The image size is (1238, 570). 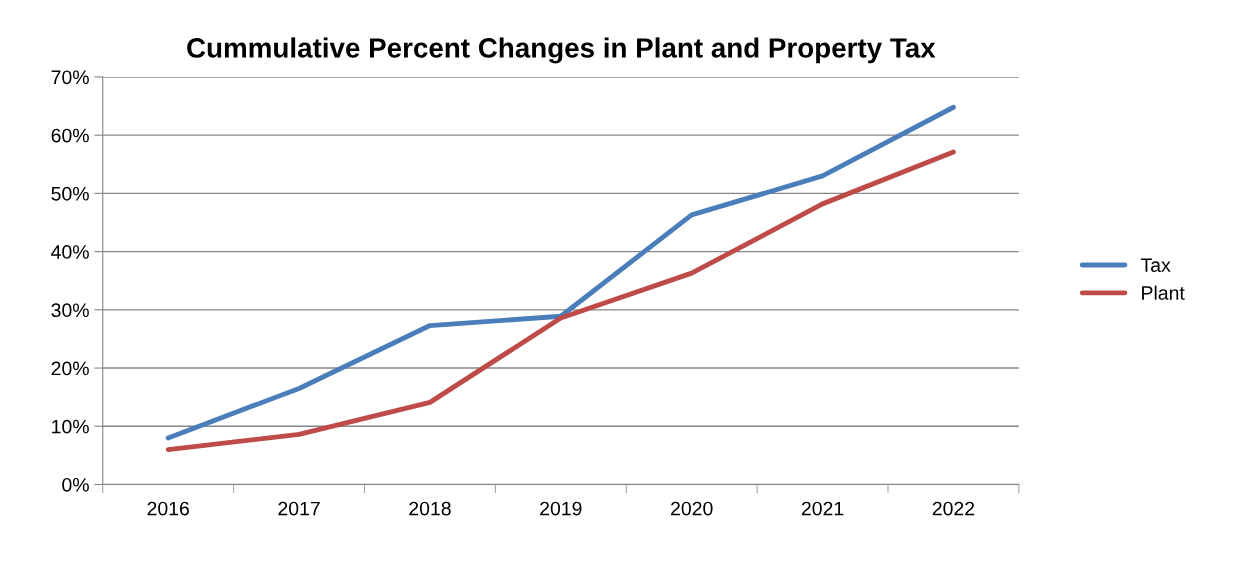 What do you see at coordinates (430, 508) in the screenshot?
I see `x-tick-label: 2018` at bounding box center [430, 508].